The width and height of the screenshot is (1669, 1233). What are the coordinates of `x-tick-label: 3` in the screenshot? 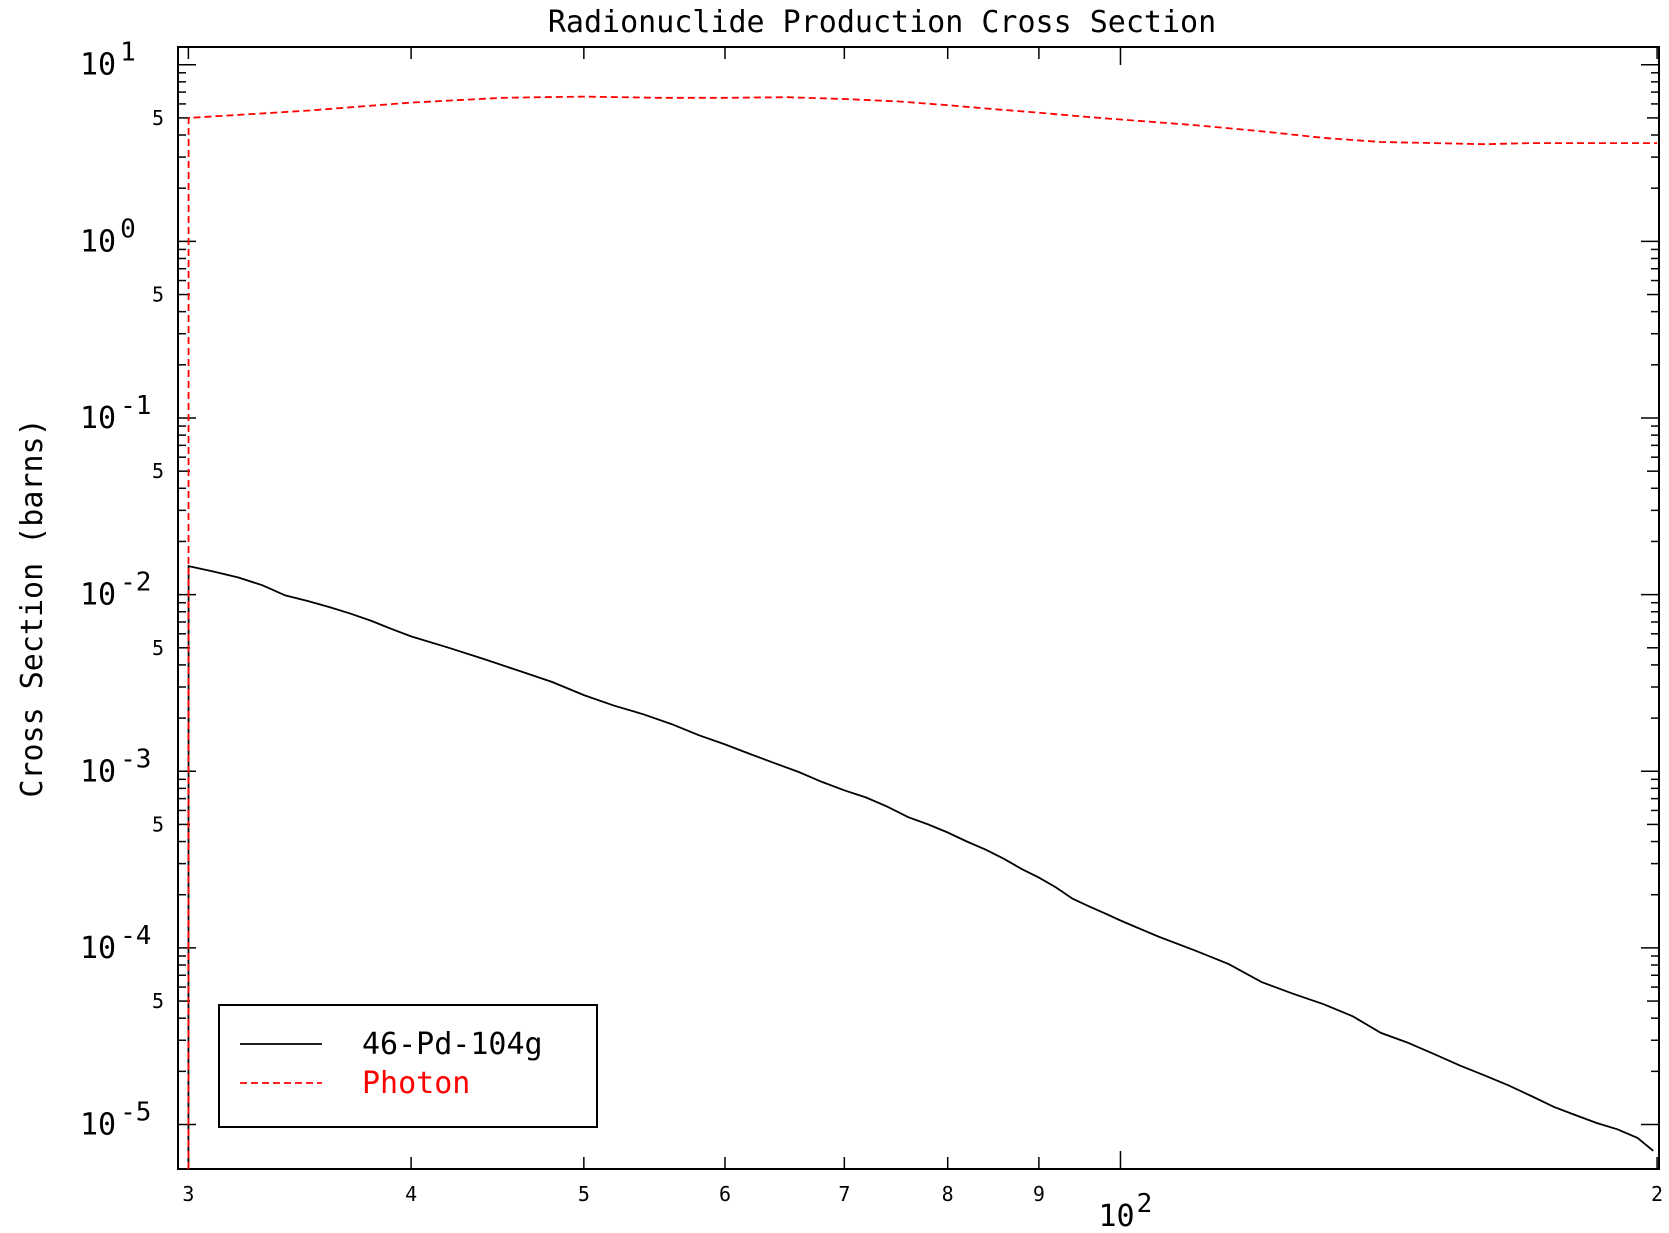 It's located at (188, 1194).